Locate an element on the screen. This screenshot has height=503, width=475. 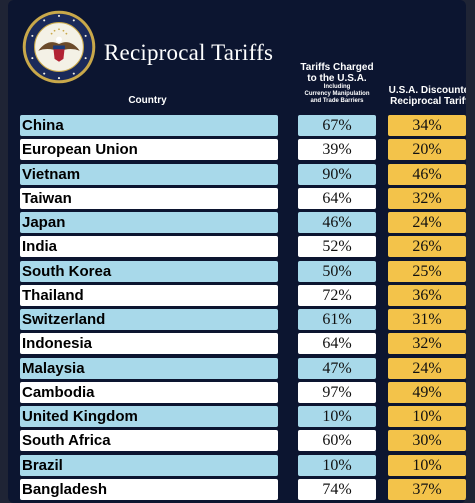
discounted-cell: 49% is located at coordinates (427, 392).